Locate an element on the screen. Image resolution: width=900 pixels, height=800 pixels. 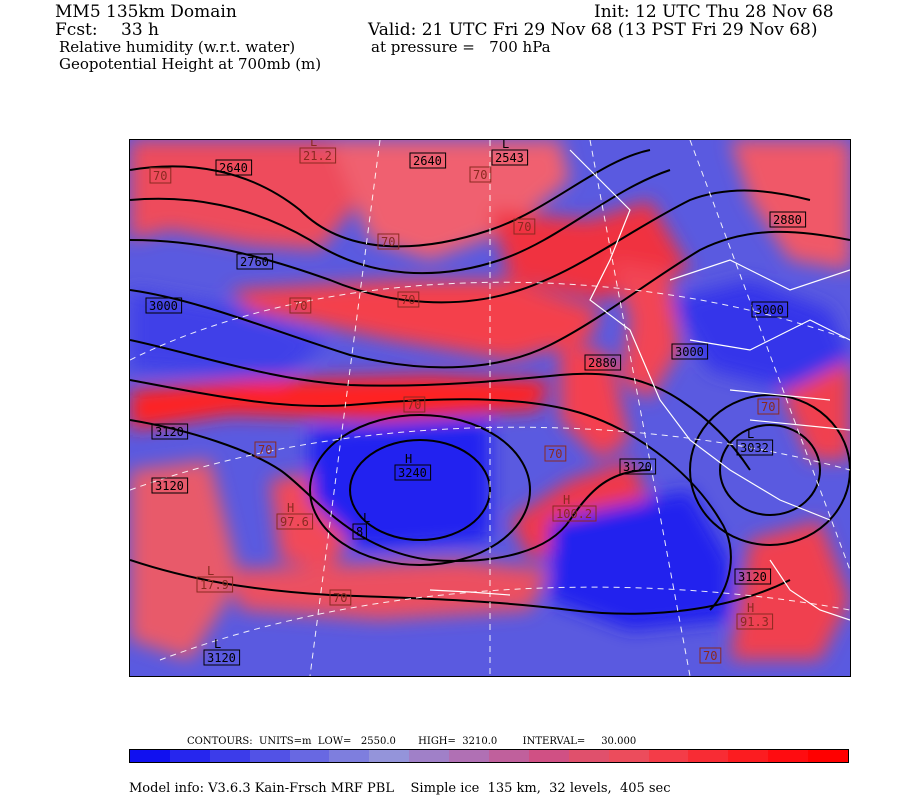
domain-title: MM5 135km Domain is located at coordinates (146, 12).